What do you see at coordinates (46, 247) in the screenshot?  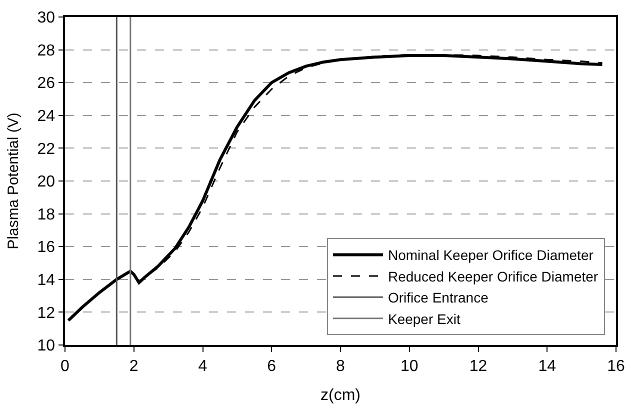 I see `y-tick-label: 16` at bounding box center [46, 247].